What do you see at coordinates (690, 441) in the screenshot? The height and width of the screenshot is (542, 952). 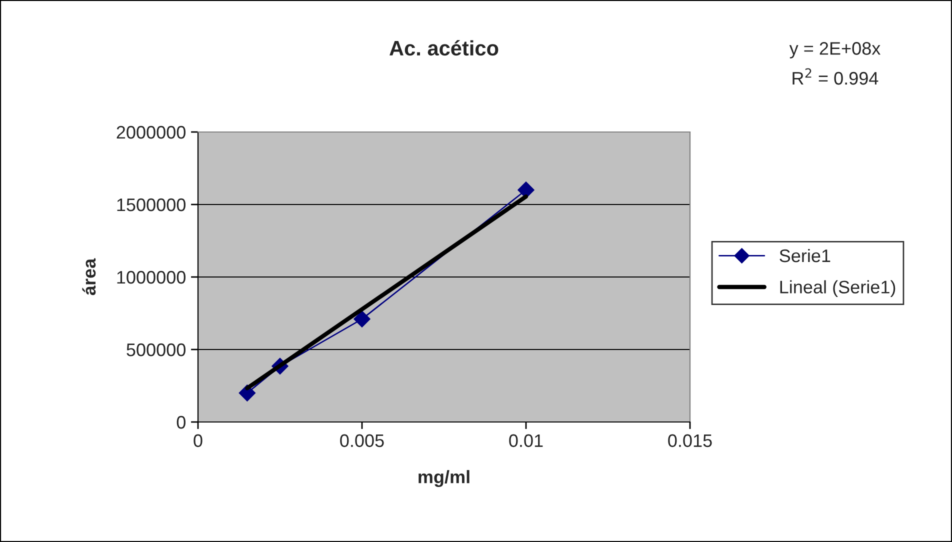 I see `x-tick-label: 0.015` at bounding box center [690, 441].